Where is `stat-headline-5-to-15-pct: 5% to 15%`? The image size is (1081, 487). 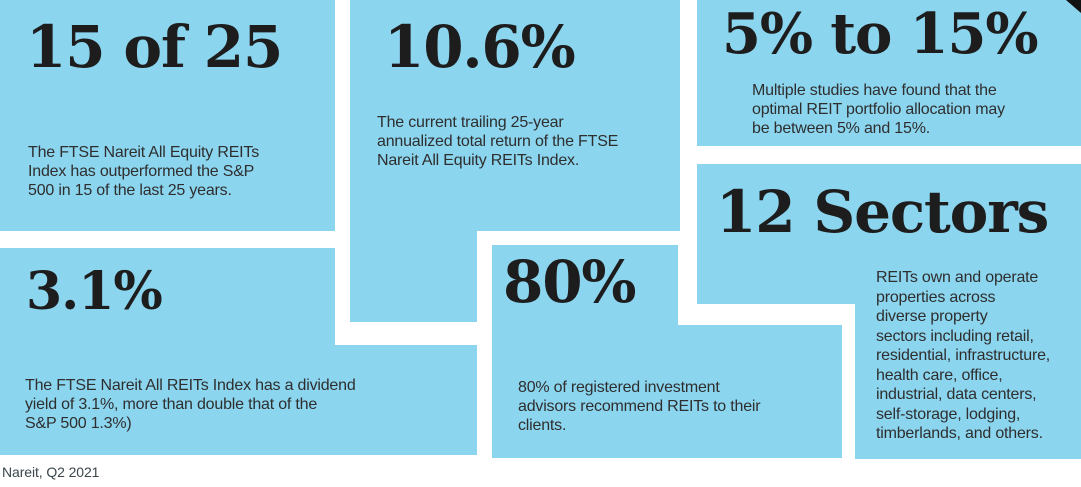
stat-headline-5-to-15-pct: 5% to 15% is located at coordinates (880, 34).